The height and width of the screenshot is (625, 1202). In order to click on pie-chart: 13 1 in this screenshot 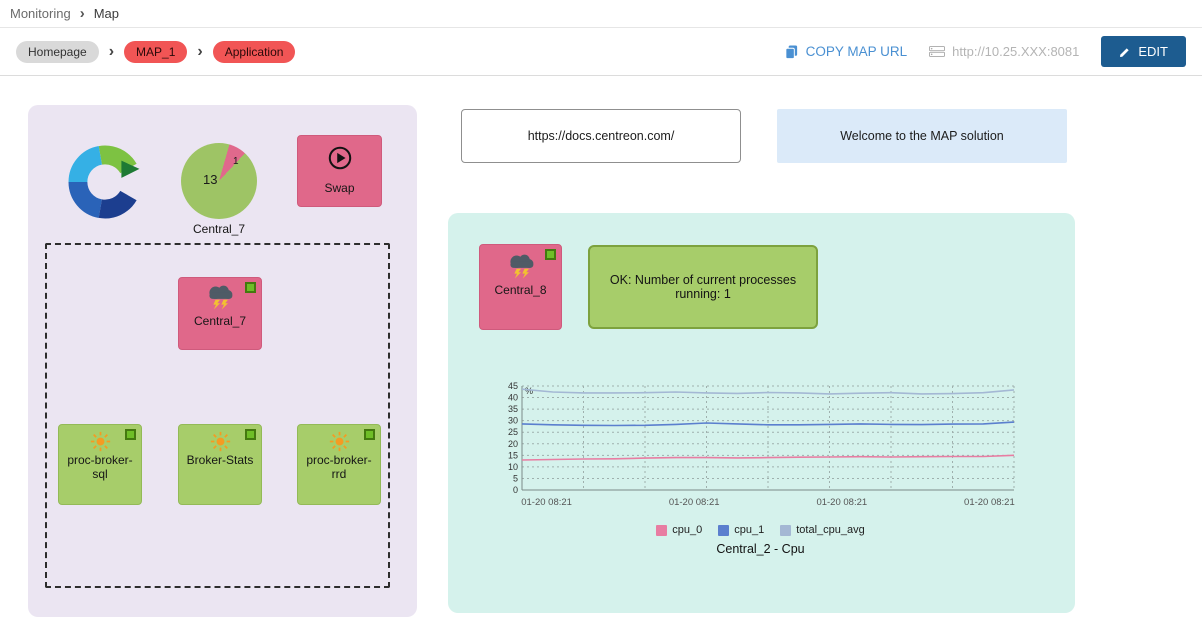, I will do `click(219, 181)`.